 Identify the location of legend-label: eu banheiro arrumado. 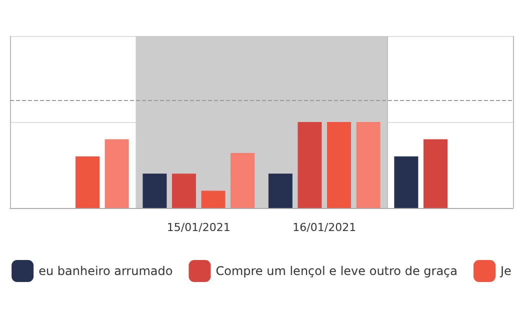
(105, 271).